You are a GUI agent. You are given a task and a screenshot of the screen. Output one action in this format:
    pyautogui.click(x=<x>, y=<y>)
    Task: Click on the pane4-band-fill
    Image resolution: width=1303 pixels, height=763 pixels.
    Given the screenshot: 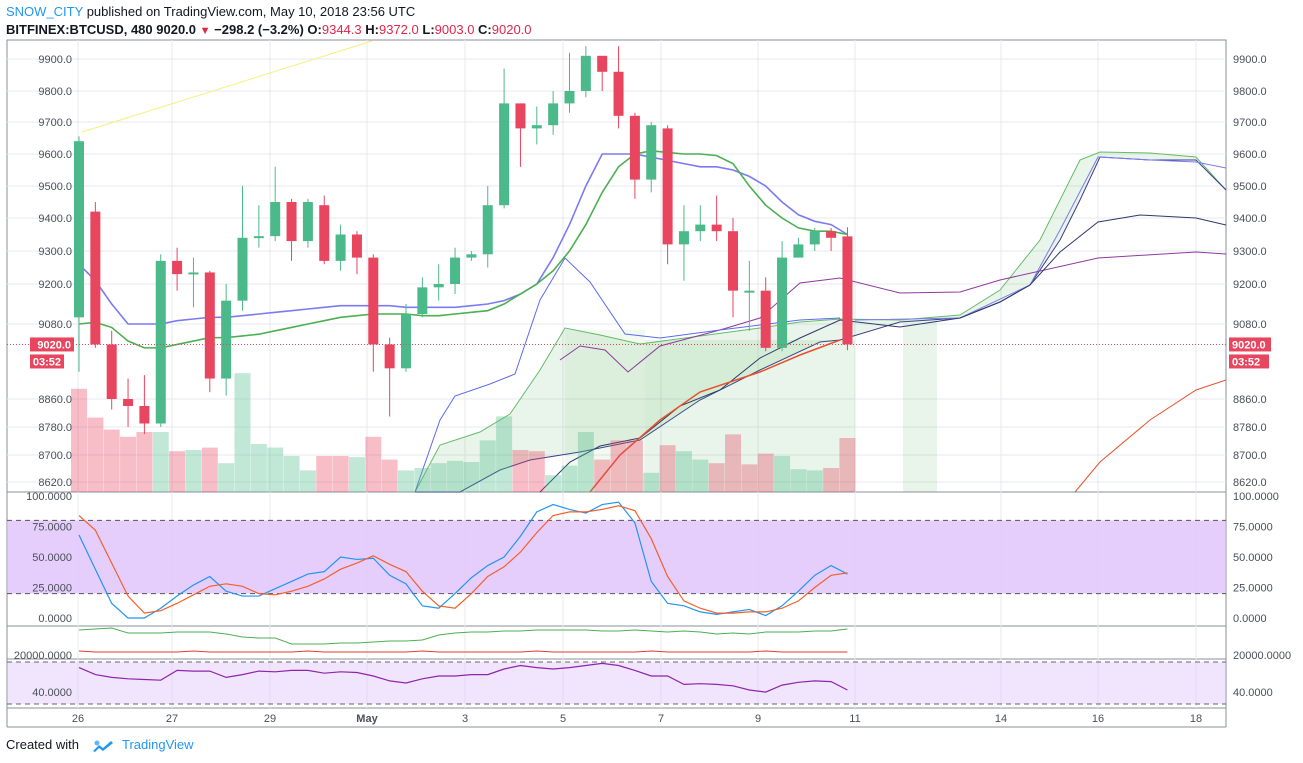 What is the action you would take?
    pyautogui.click(x=616, y=683)
    